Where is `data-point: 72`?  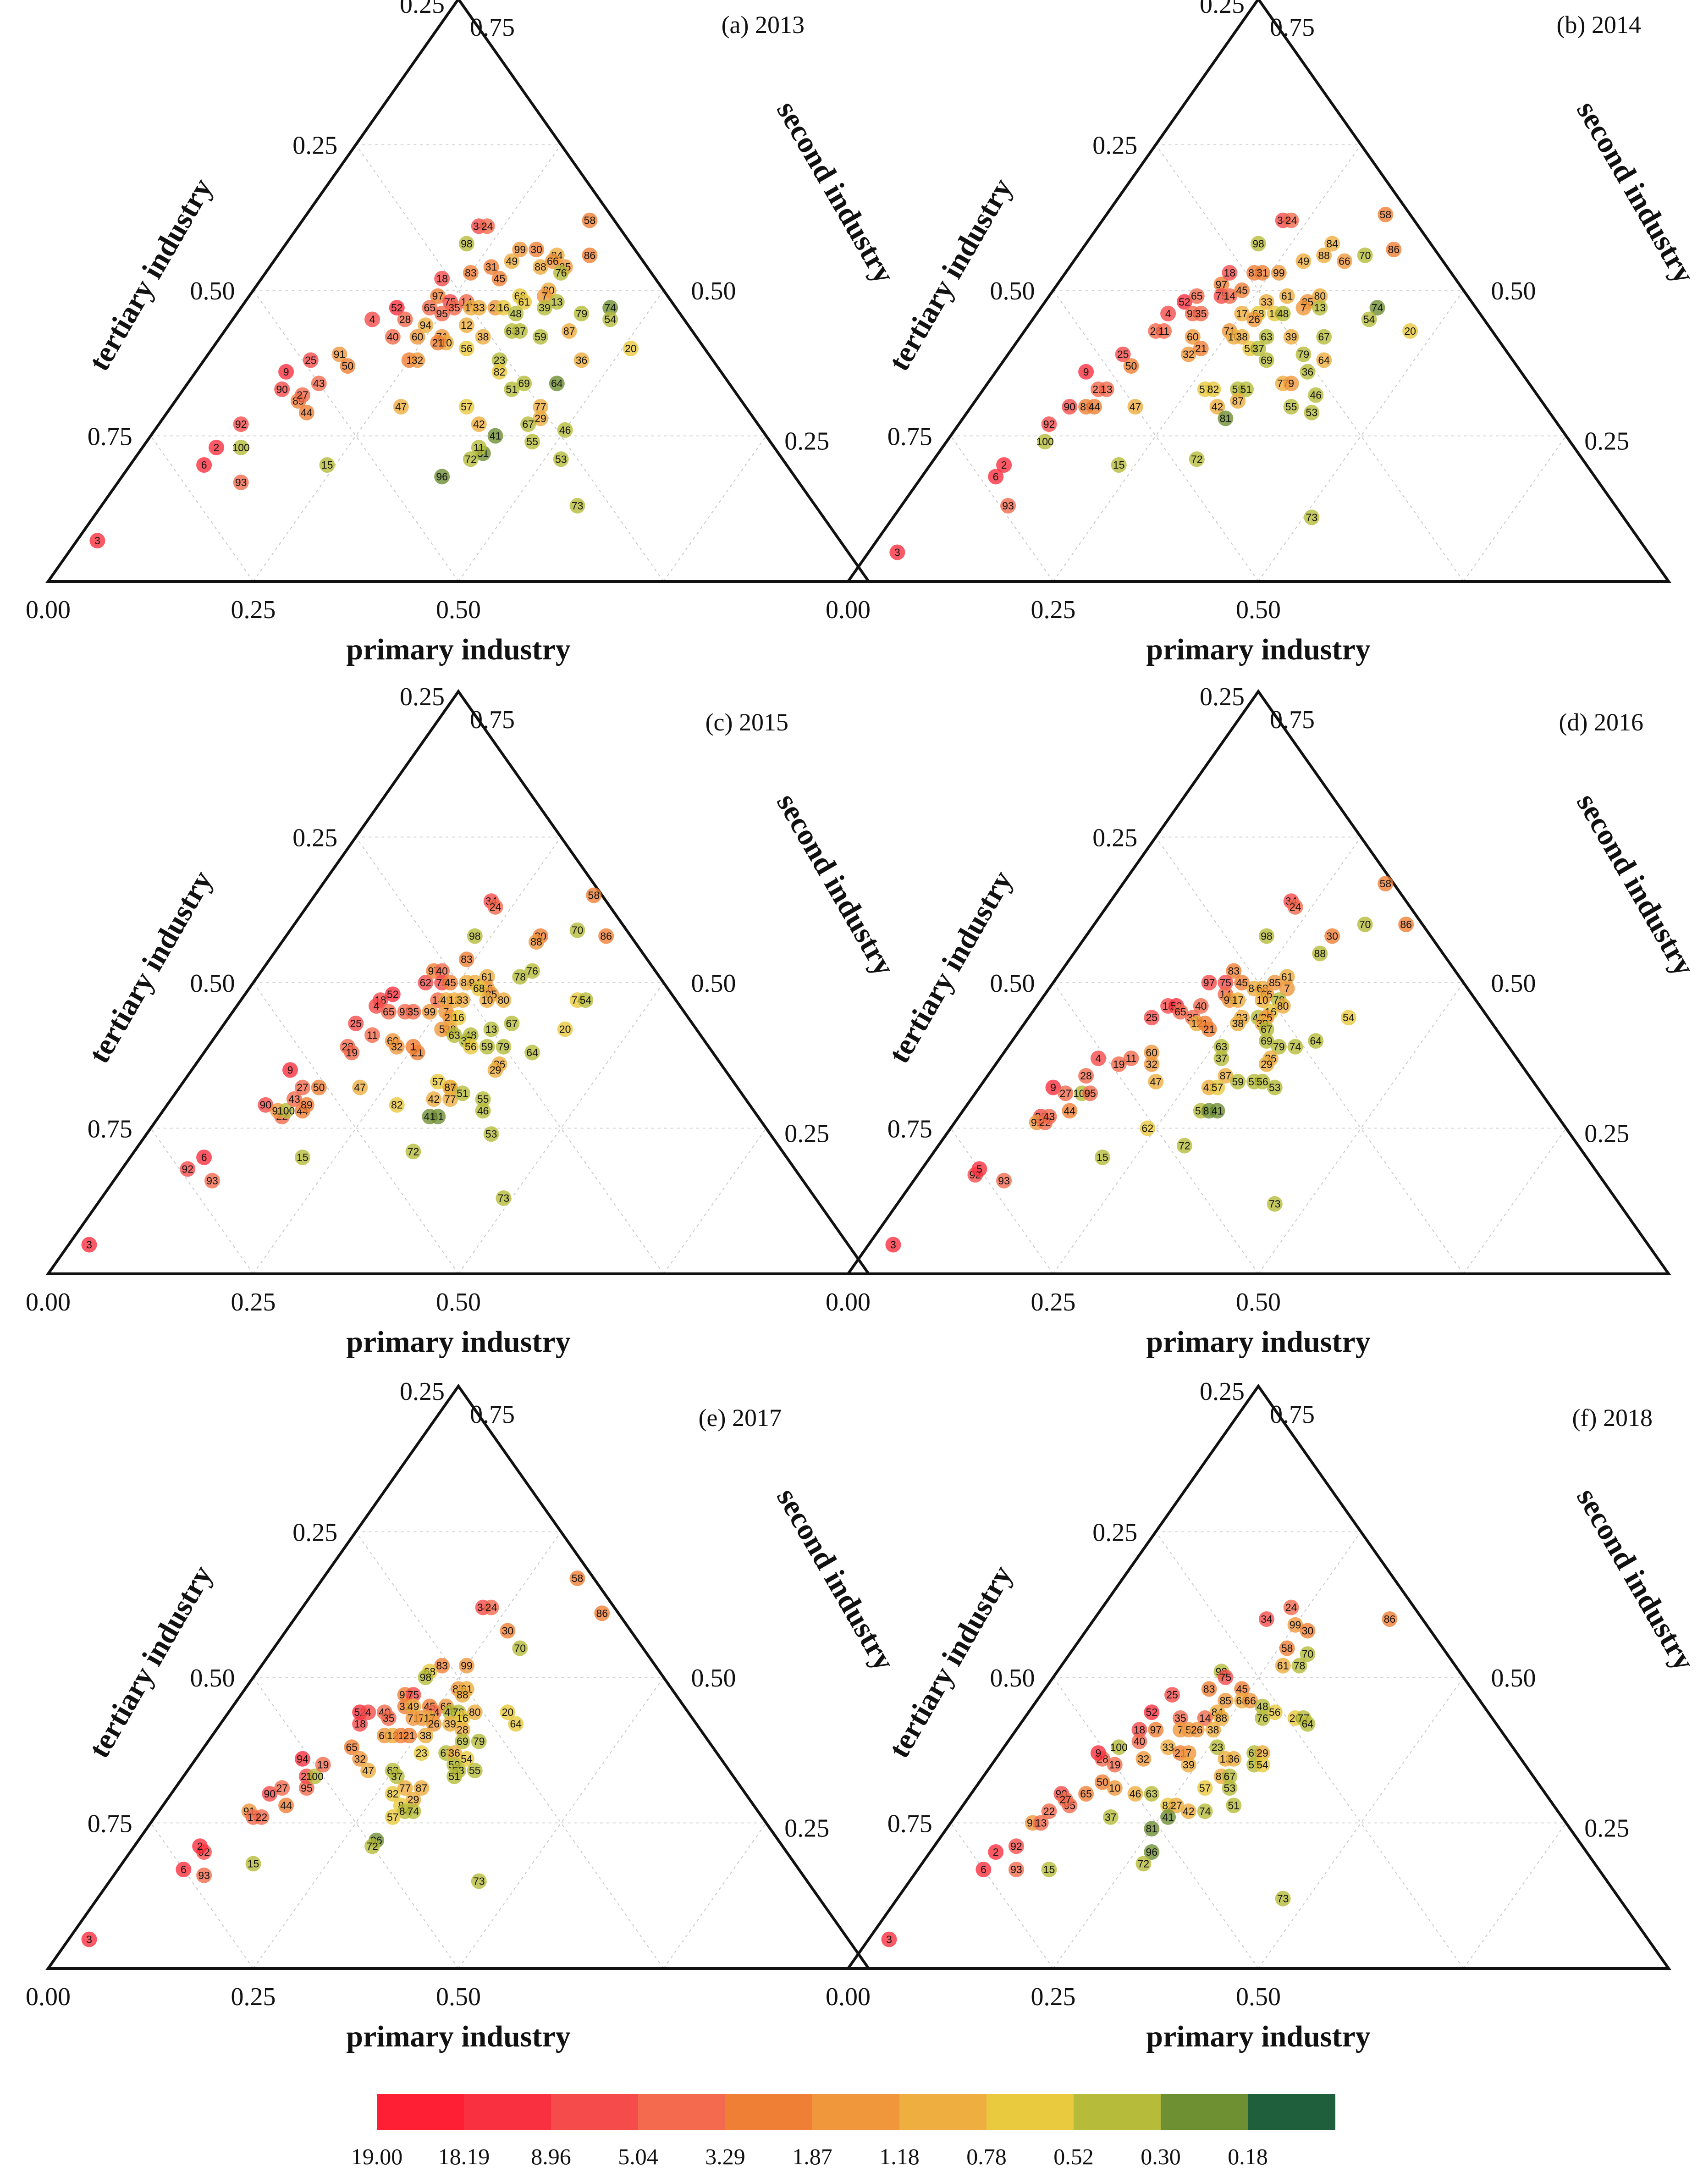 data-point: 72 is located at coordinates (1184, 1146).